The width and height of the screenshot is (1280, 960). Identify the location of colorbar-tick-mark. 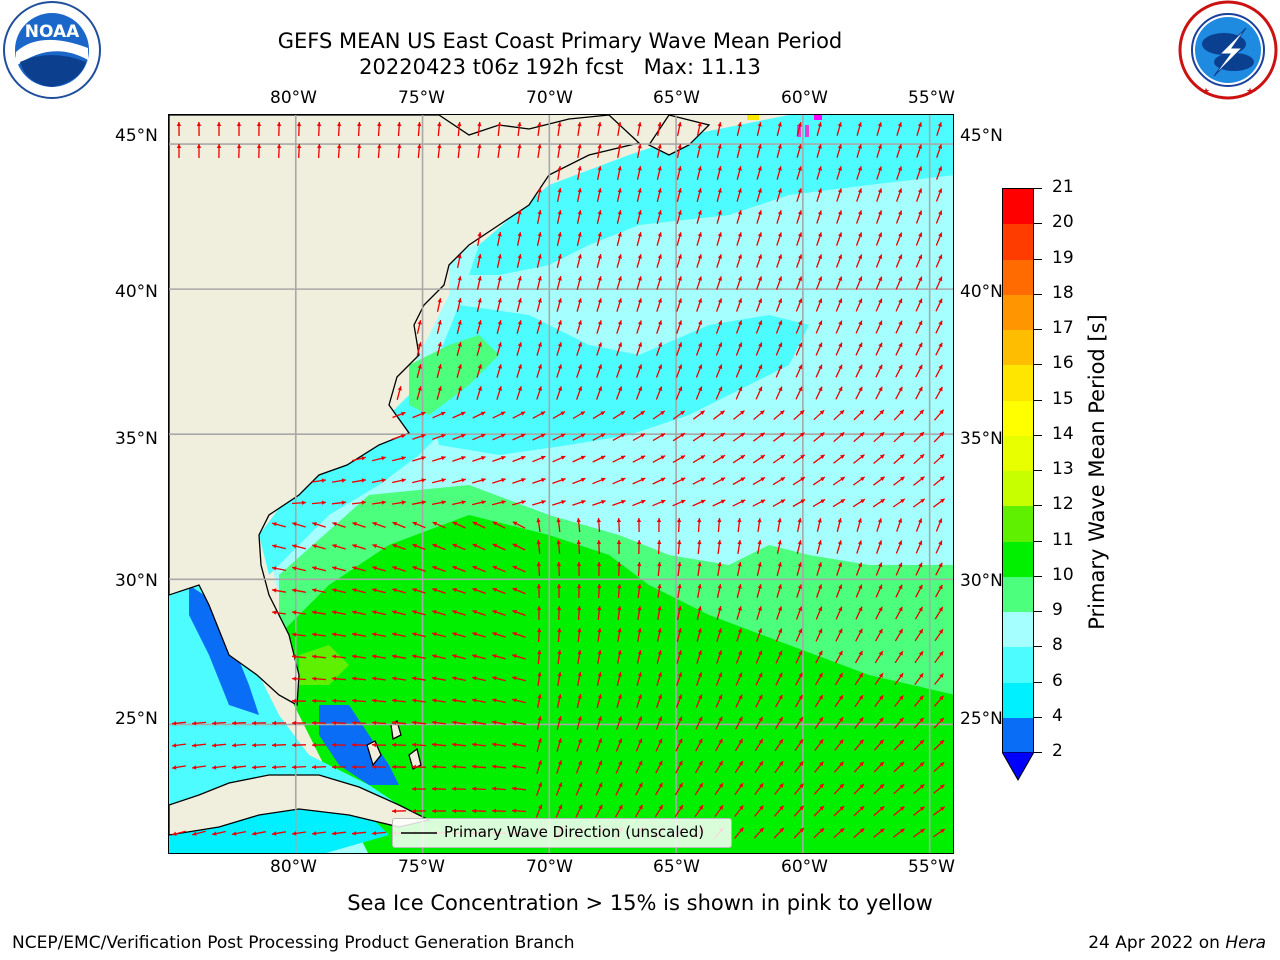
(1038, 752).